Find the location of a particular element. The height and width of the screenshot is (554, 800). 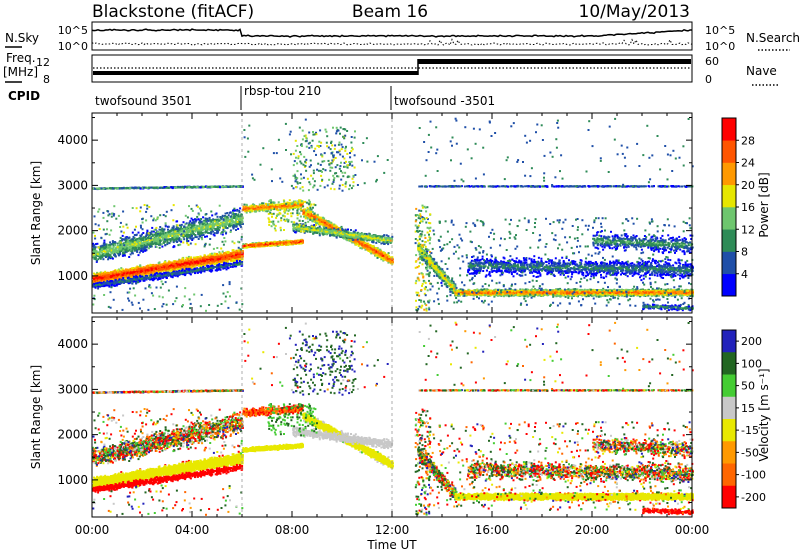

beam-title: Beam 16 is located at coordinates (390, 12).